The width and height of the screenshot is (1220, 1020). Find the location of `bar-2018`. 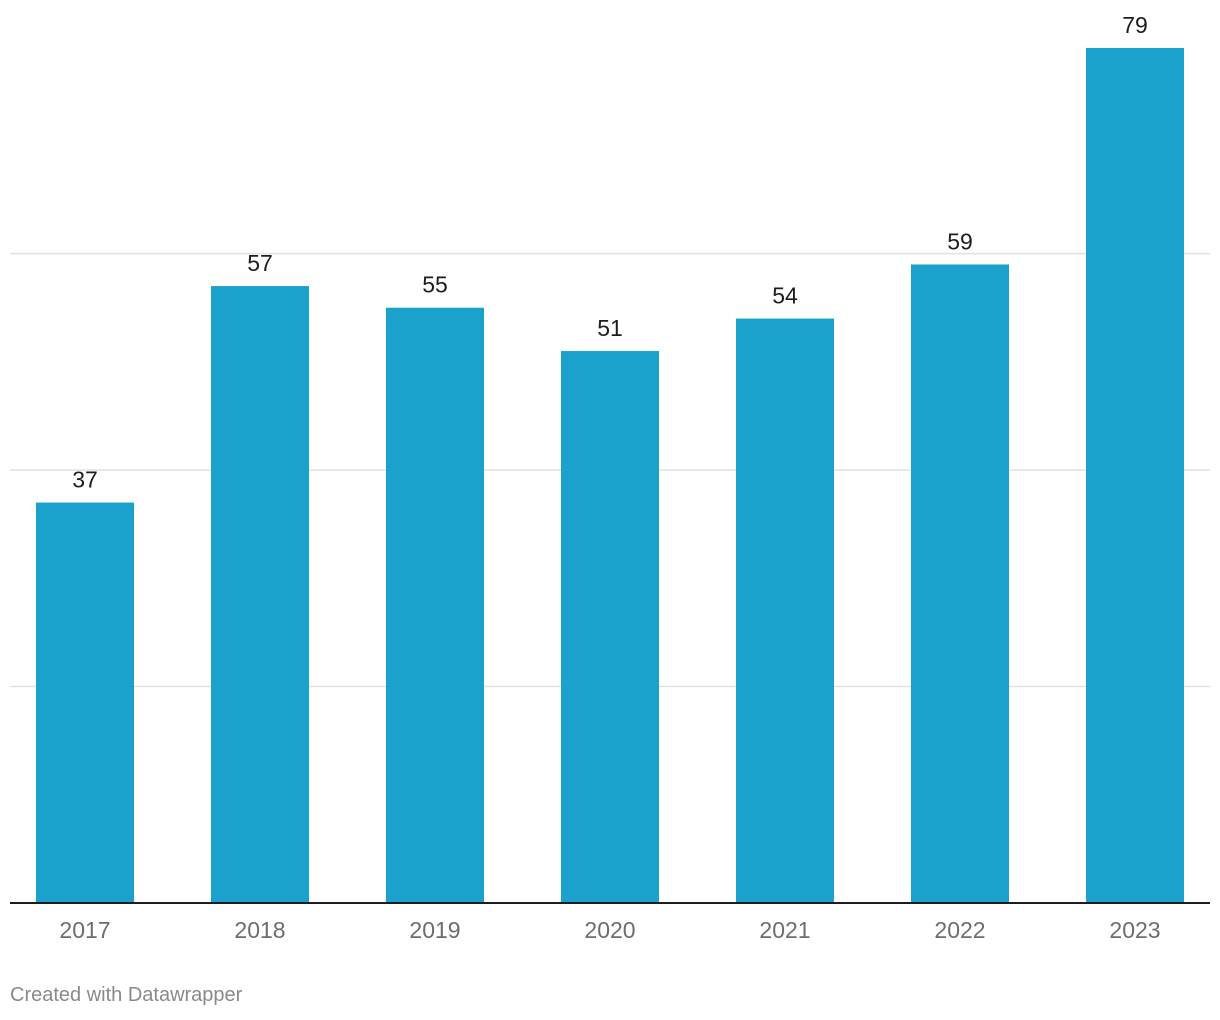

bar-2018 is located at coordinates (260, 594).